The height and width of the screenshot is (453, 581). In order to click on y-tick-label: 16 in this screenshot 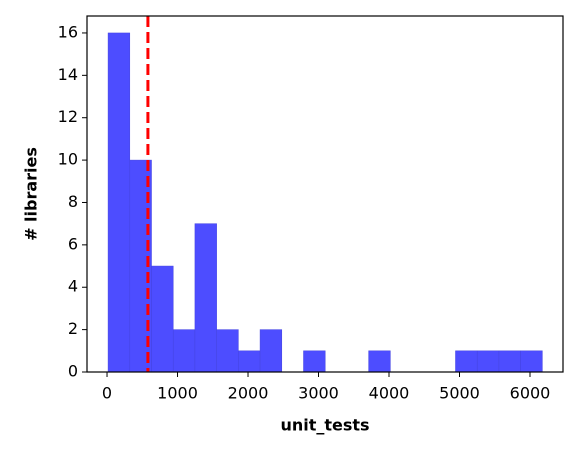, I will do `click(68, 31)`.